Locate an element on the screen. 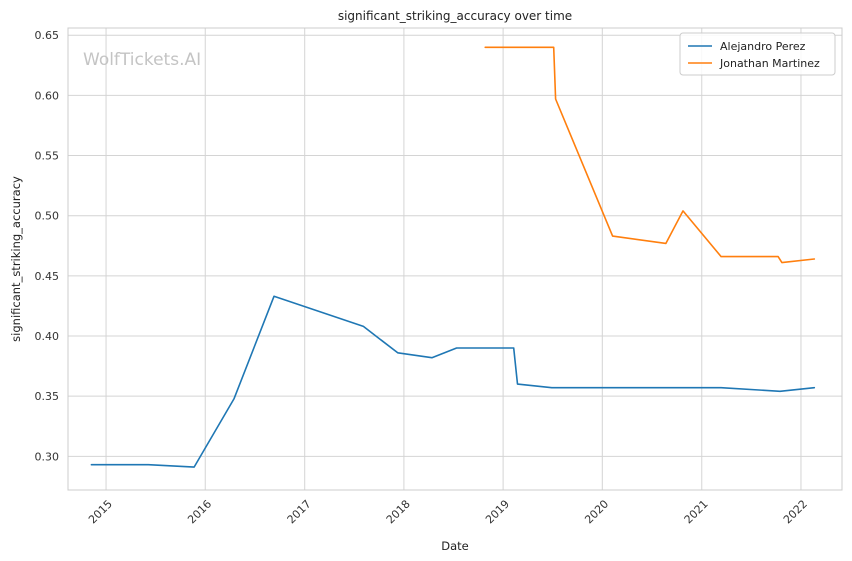  y-axis-title: significant_striking_accuracy is located at coordinates (16, 259).